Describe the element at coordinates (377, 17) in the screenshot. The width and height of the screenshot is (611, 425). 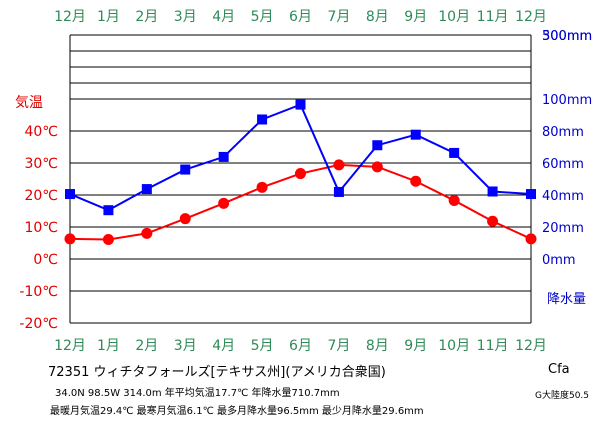
I see `month-label-top: 8月` at that location.